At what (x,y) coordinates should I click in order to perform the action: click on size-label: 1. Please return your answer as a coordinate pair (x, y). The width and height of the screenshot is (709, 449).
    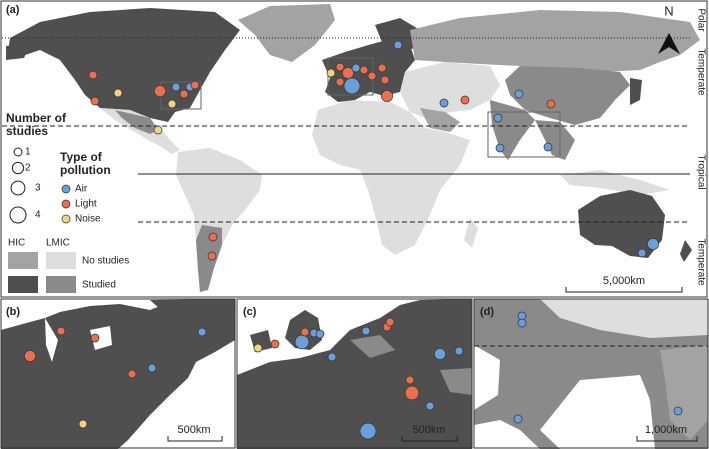
    Looking at the image, I should click on (28, 152).